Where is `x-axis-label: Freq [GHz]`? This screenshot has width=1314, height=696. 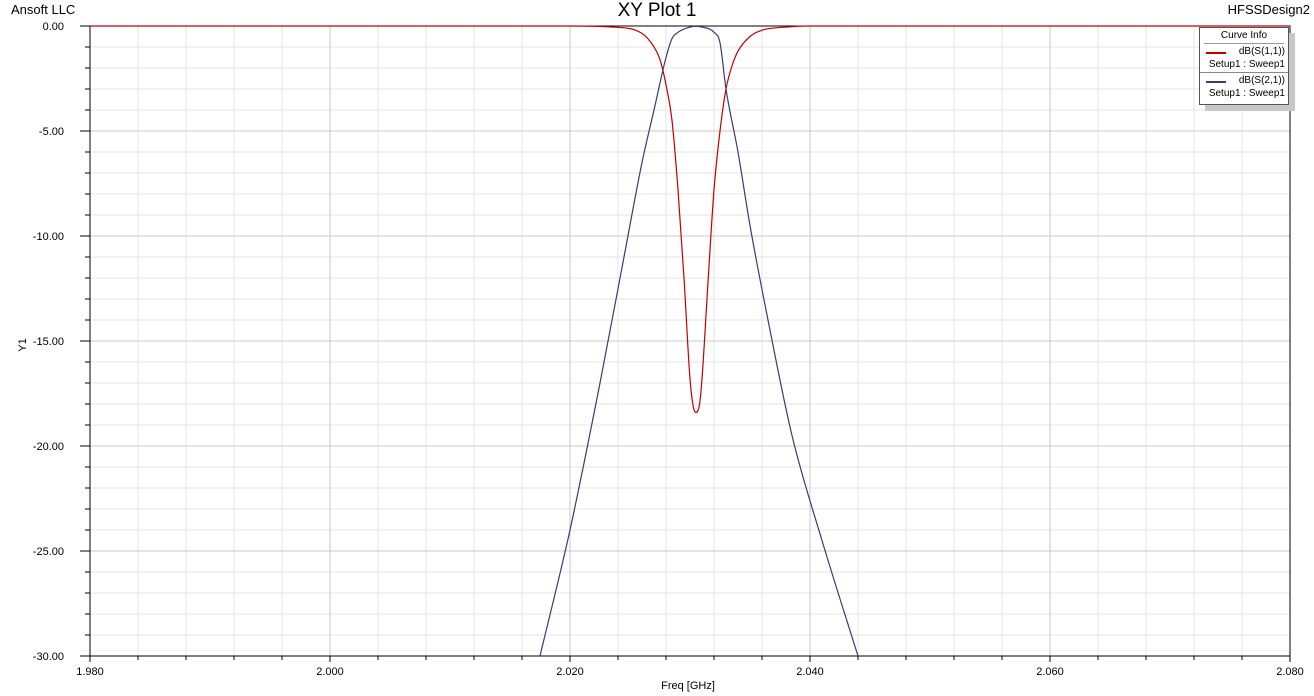 x-axis-label: Freq [GHz] is located at coordinates (688, 686).